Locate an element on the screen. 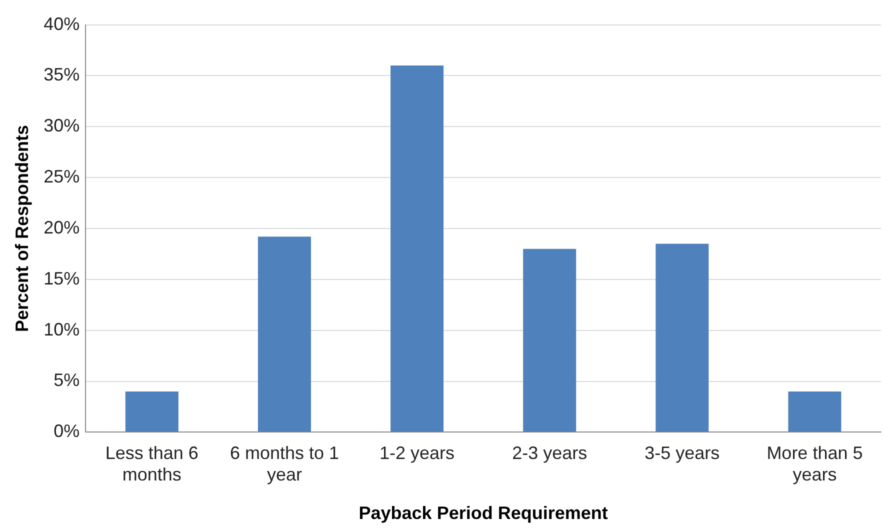 Image resolution: width=893 pixels, height=529 pixels. y-tick-label: 35% is located at coordinates (62, 74).